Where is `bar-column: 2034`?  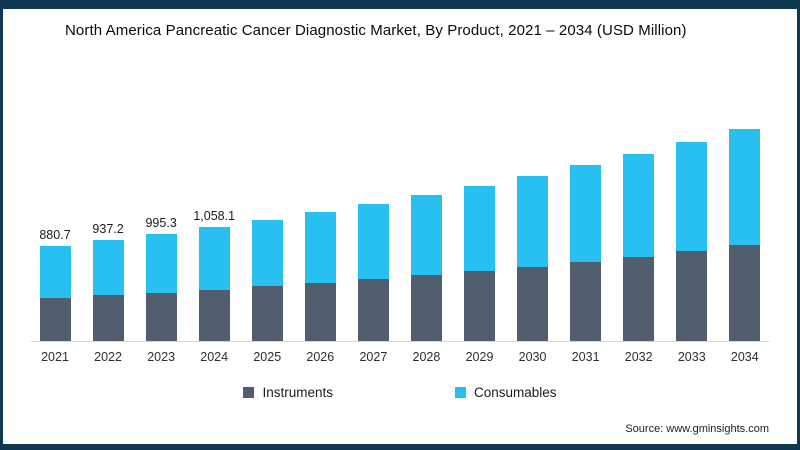
bar-column: 2034 is located at coordinates (745, 227).